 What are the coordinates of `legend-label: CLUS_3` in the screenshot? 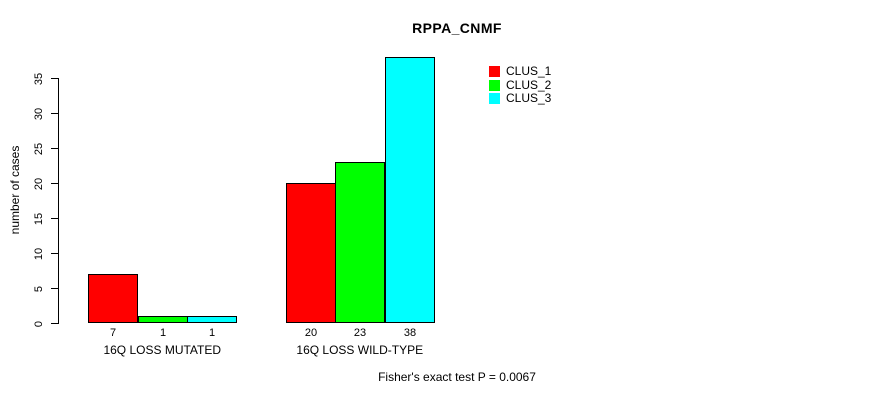 It's located at (529, 98).